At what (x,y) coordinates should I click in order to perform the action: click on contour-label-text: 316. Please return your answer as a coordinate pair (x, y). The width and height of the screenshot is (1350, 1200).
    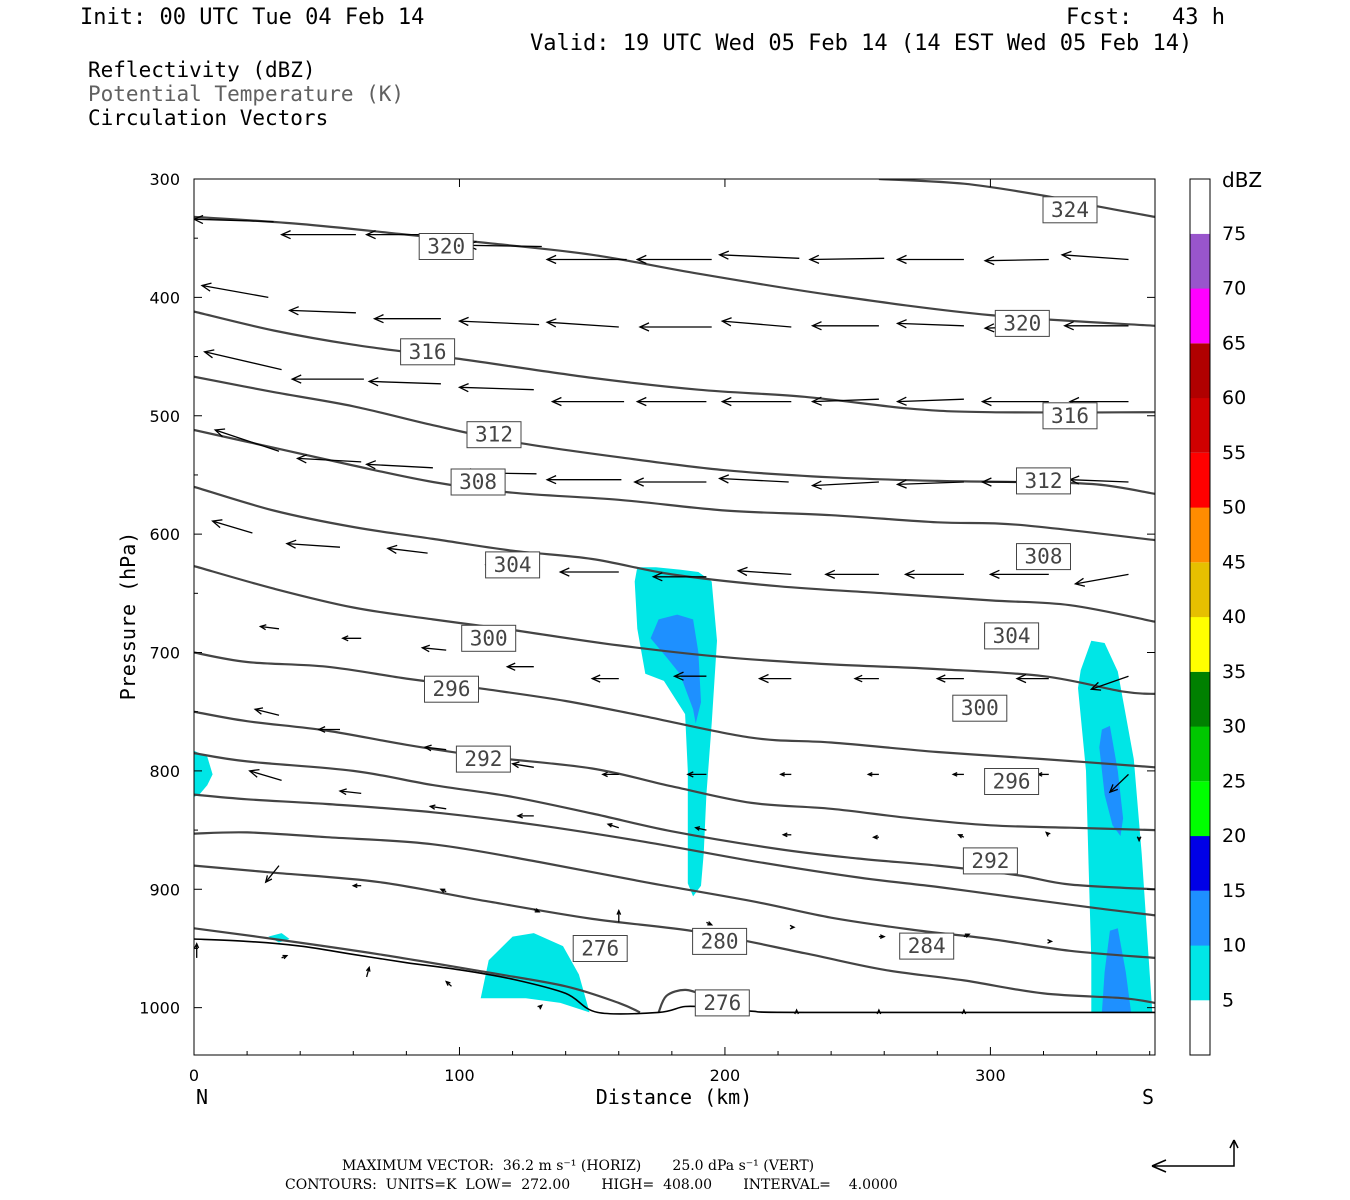
    Looking at the image, I should click on (1070, 416).